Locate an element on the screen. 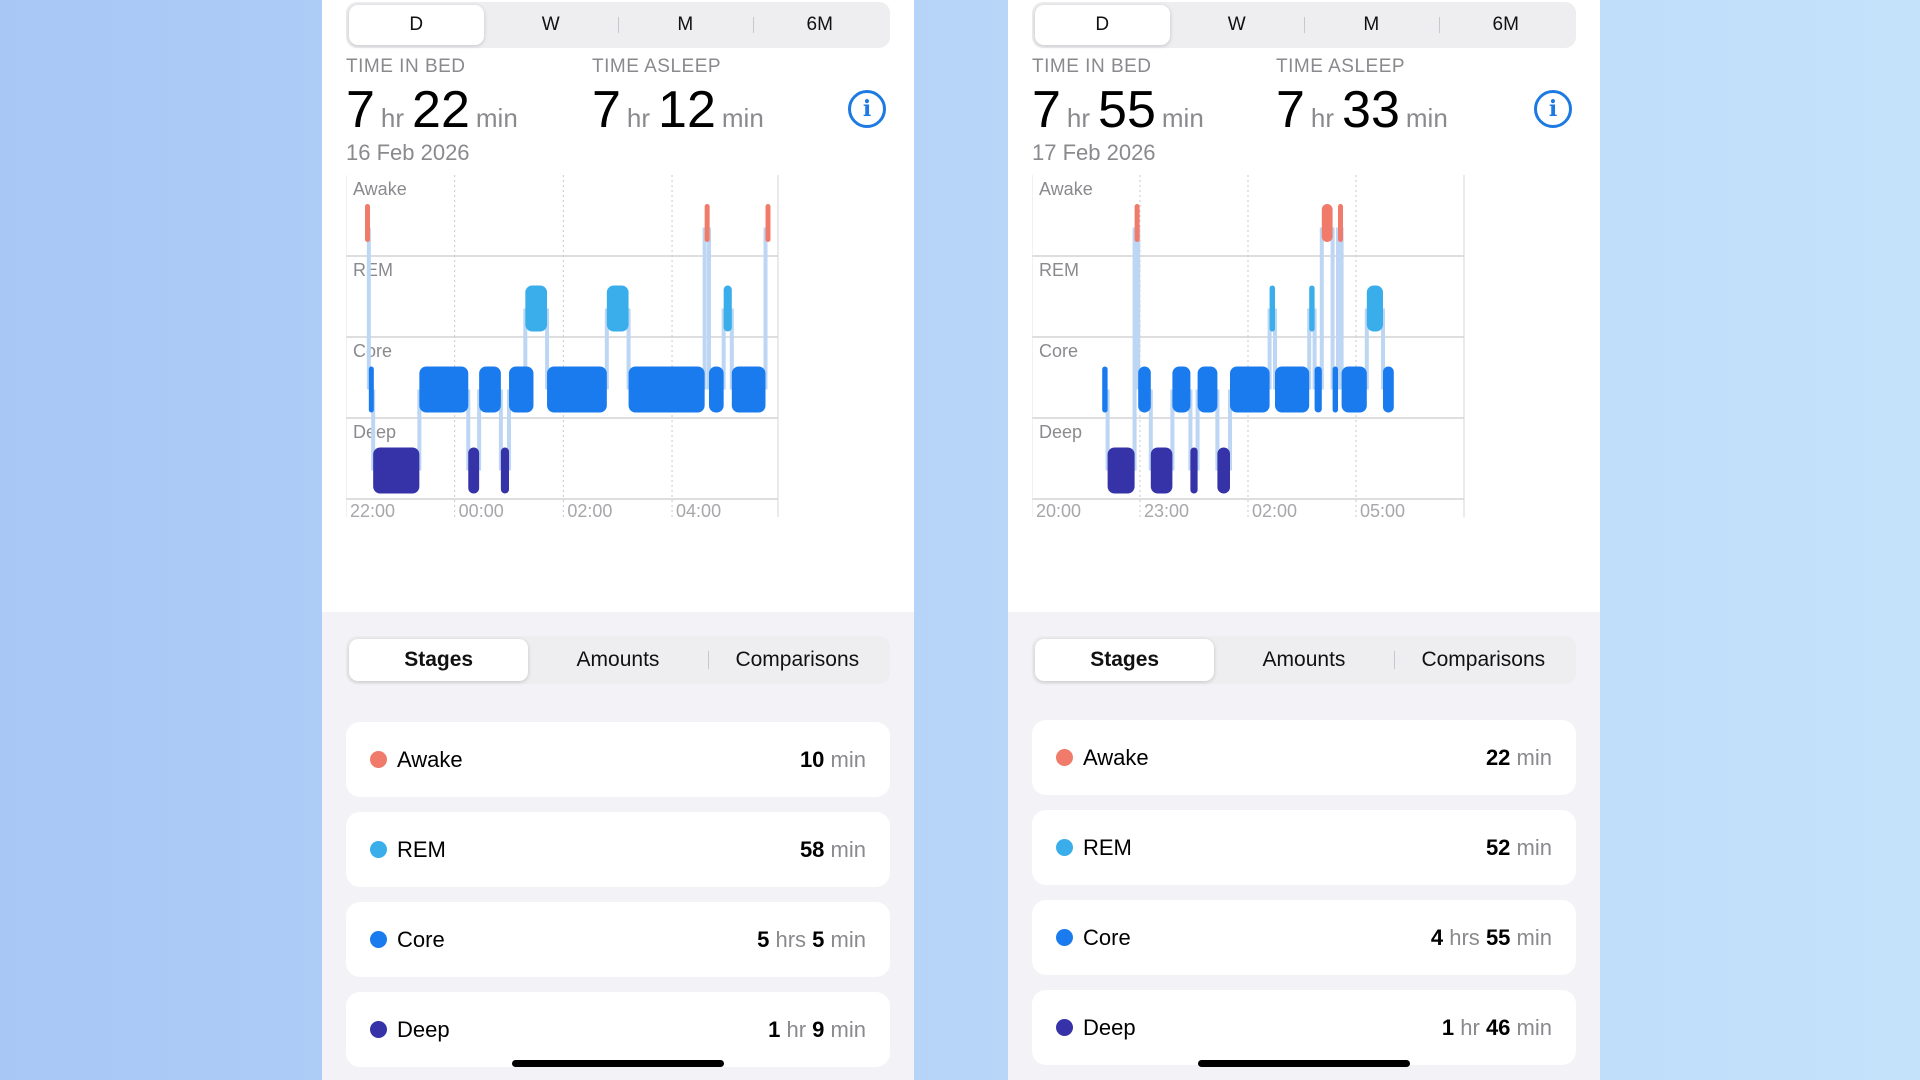  time-in-bed-minutes: 22 is located at coordinates (441, 110).